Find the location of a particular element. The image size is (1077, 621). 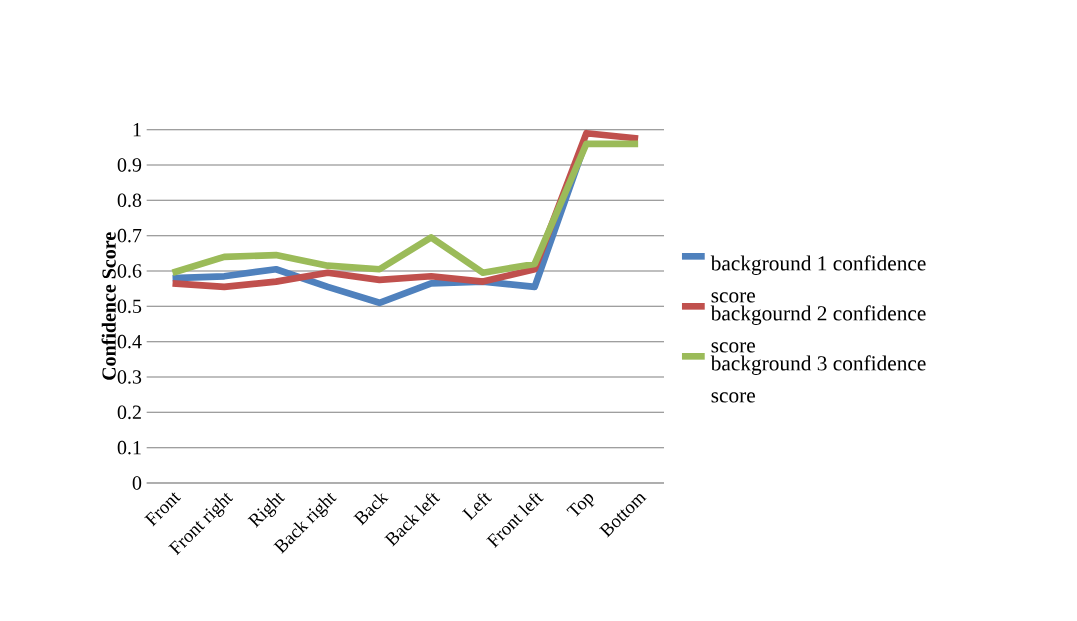

y-tick-label: 0.1 is located at coordinates (129, 447).